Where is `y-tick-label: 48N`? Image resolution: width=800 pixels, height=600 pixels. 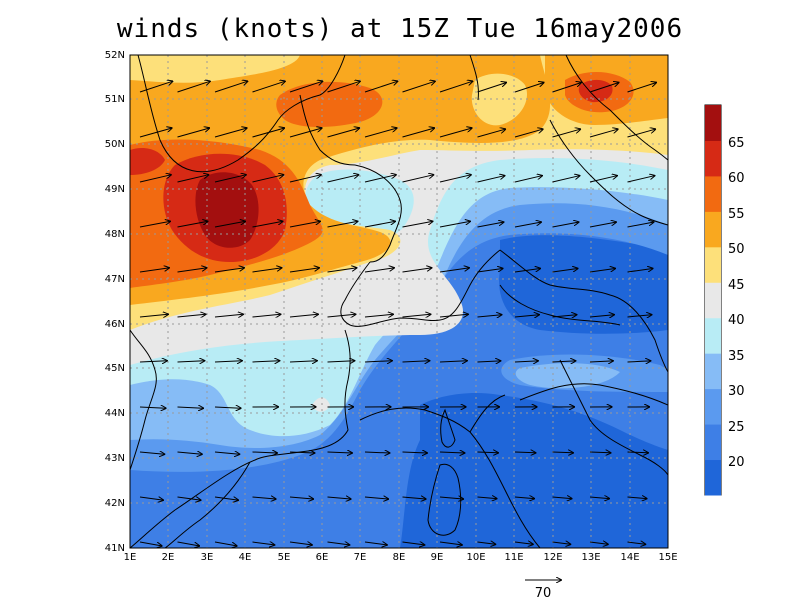 y-tick-label: 48N is located at coordinates (115, 234).